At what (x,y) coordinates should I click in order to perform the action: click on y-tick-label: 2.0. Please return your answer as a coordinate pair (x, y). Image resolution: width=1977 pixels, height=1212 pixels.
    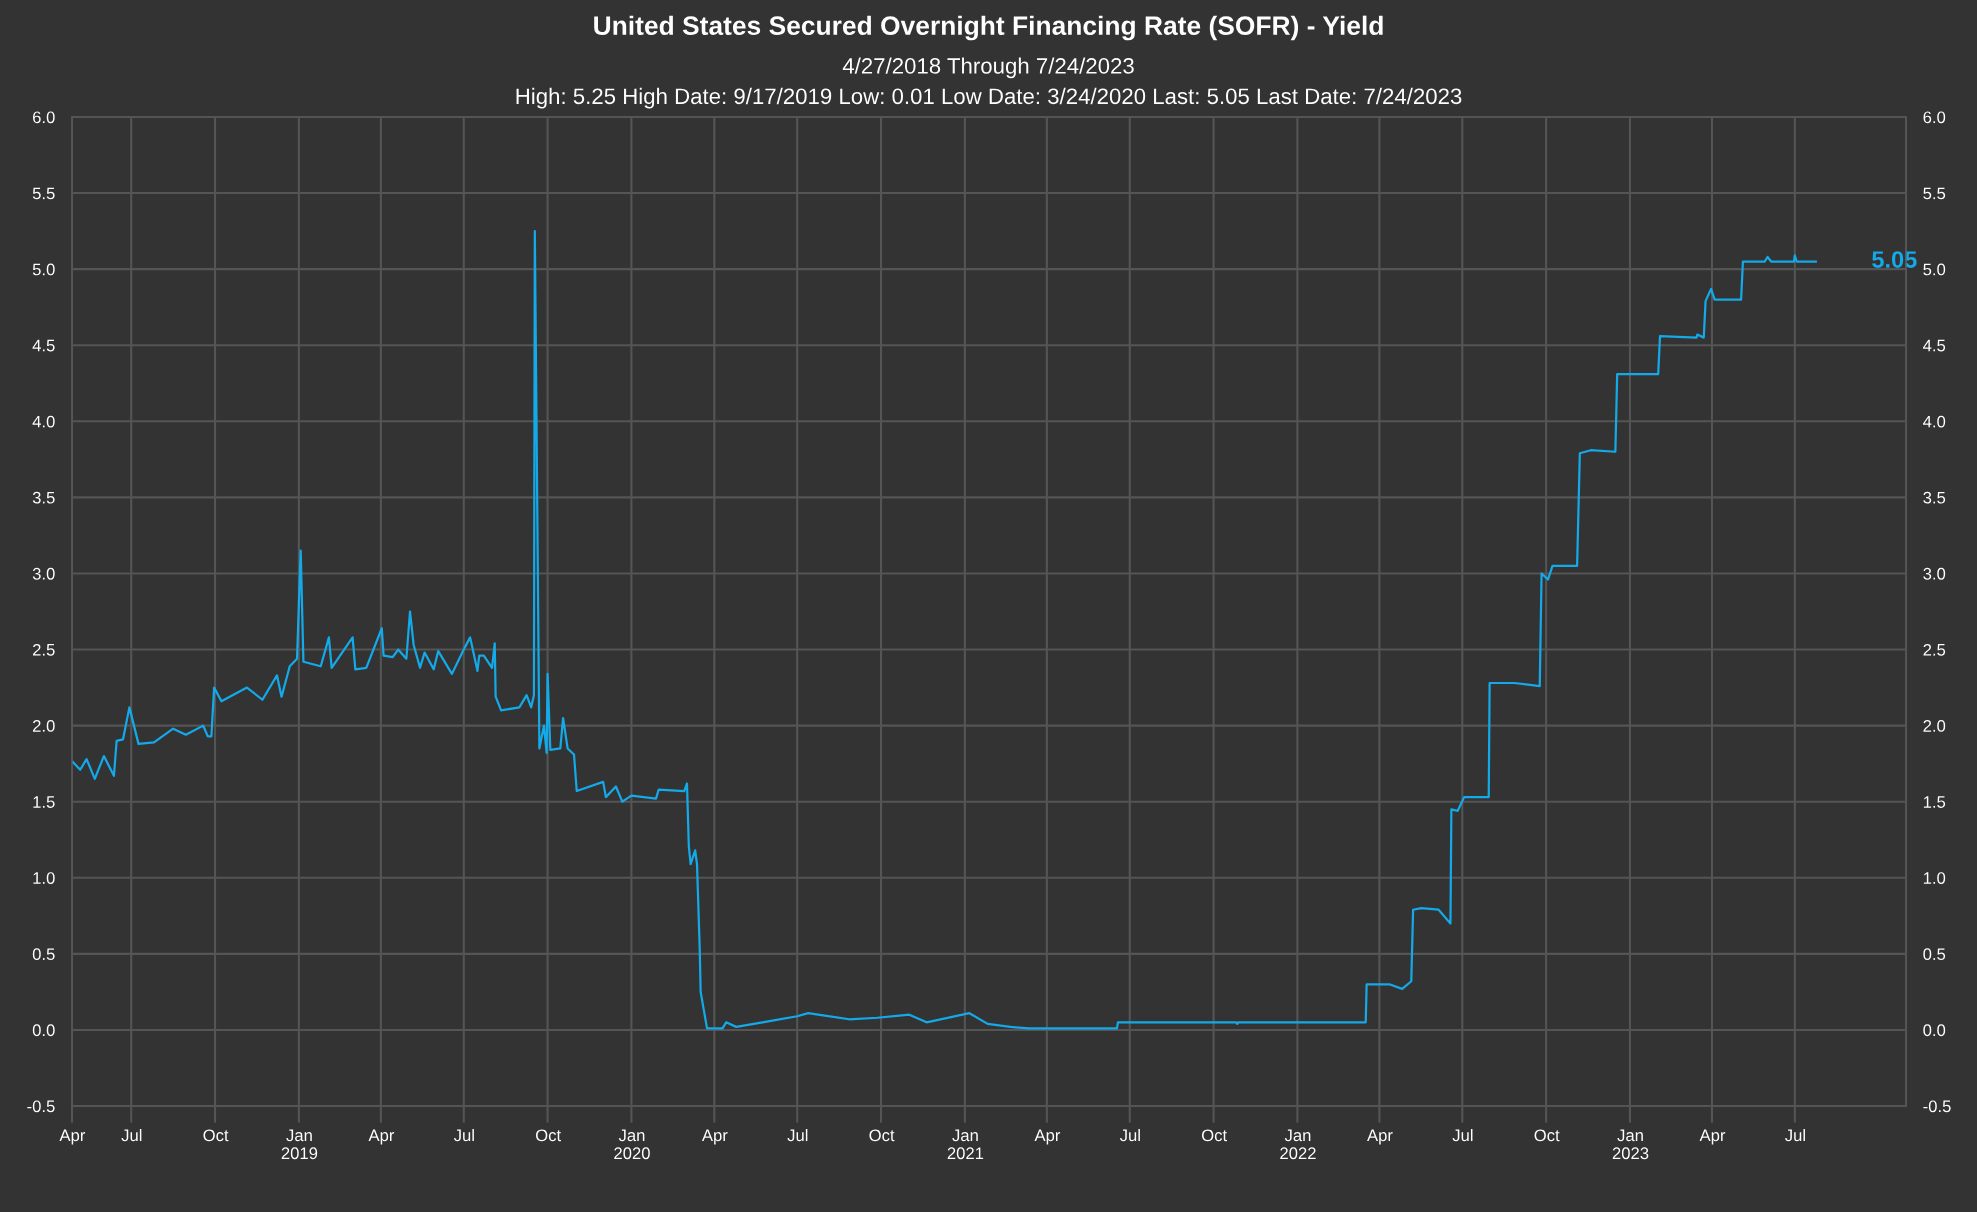
    Looking at the image, I should click on (44, 726).